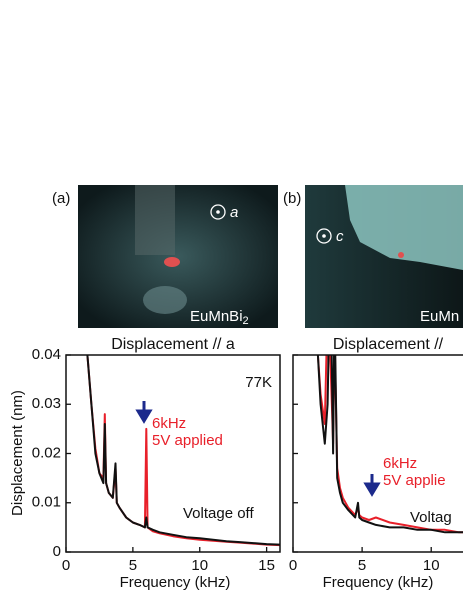  I want to click on photo-material: EuMnBi2, so click(219, 317).